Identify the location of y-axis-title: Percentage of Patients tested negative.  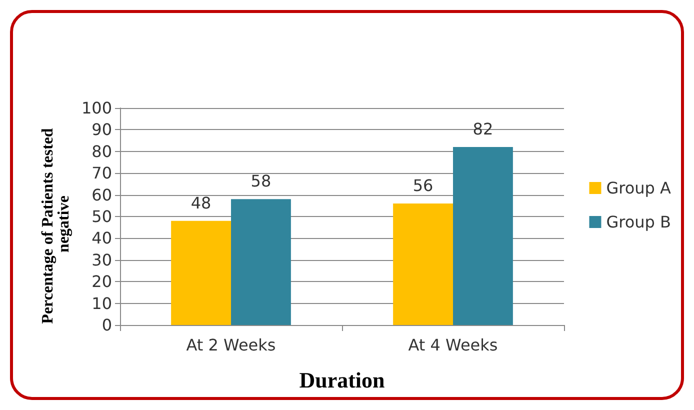
(56, 224).